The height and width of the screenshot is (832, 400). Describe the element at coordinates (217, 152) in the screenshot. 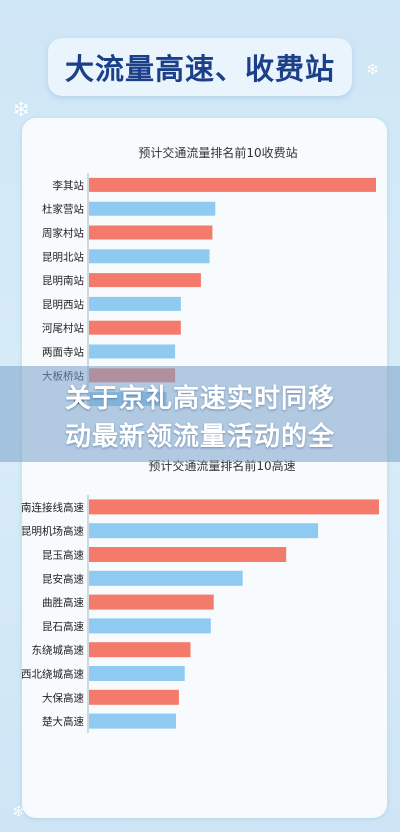

I see `chart-title: 预计交通流量排名前10收费站` at that location.